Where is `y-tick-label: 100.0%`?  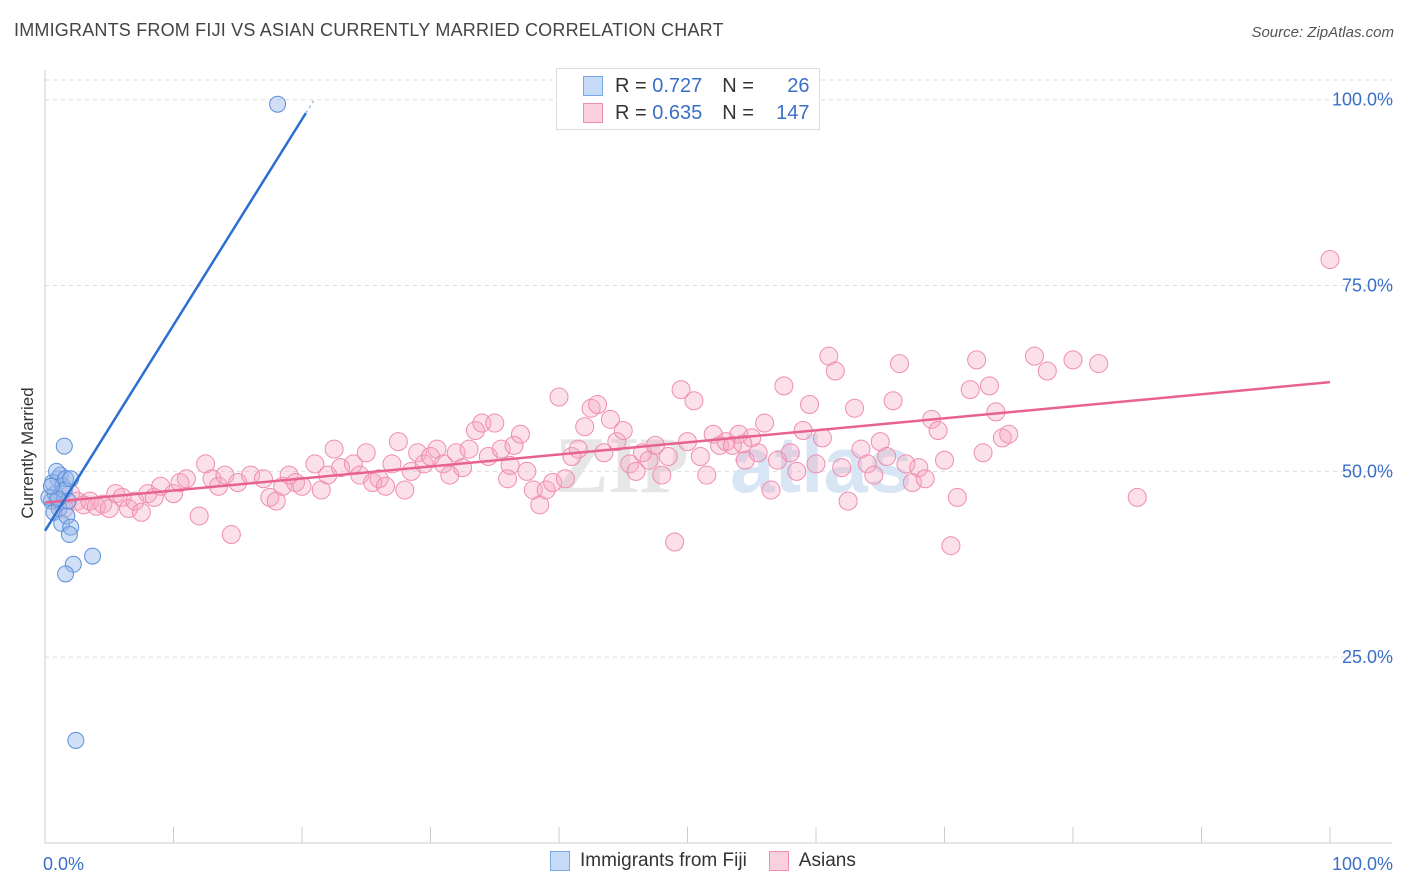
y-tick-label: 100.0% is located at coordinates (1362, 100).